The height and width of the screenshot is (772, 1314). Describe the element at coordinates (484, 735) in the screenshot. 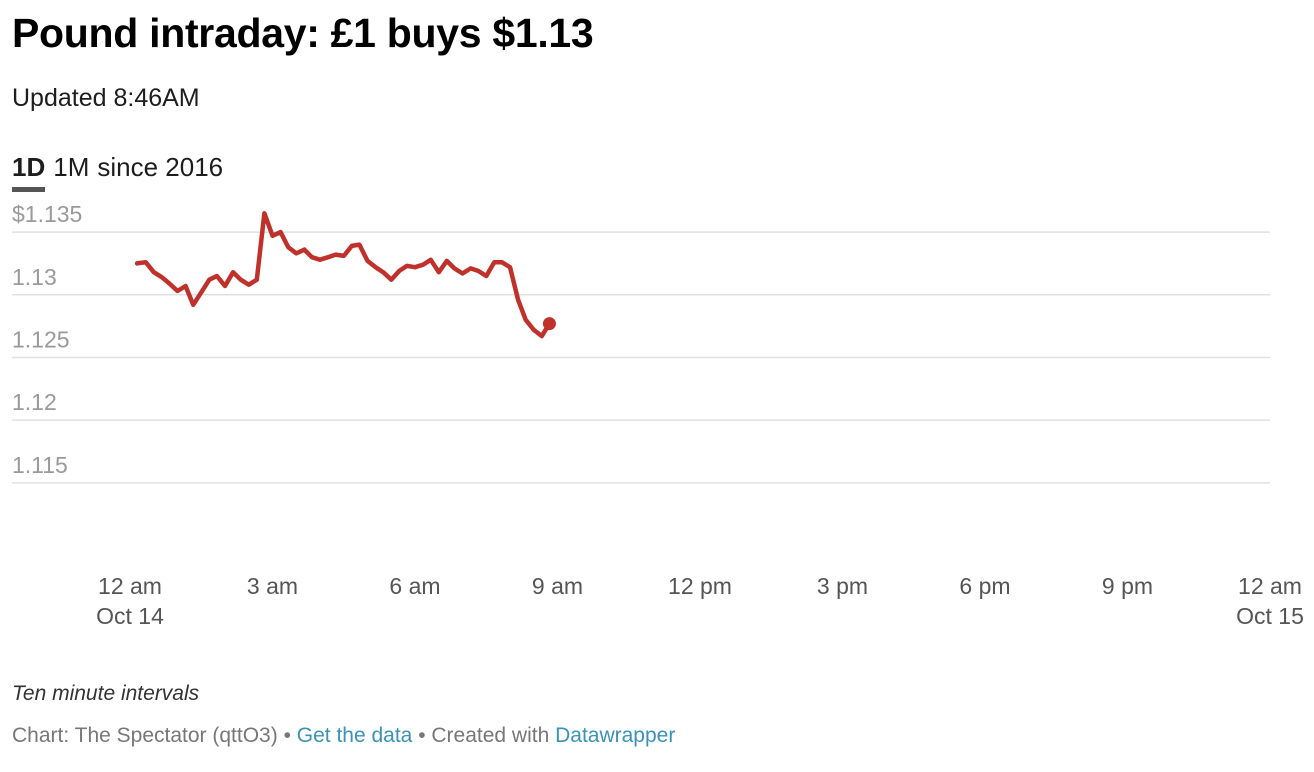

I see `footer-created-with: • Created with` at that location.